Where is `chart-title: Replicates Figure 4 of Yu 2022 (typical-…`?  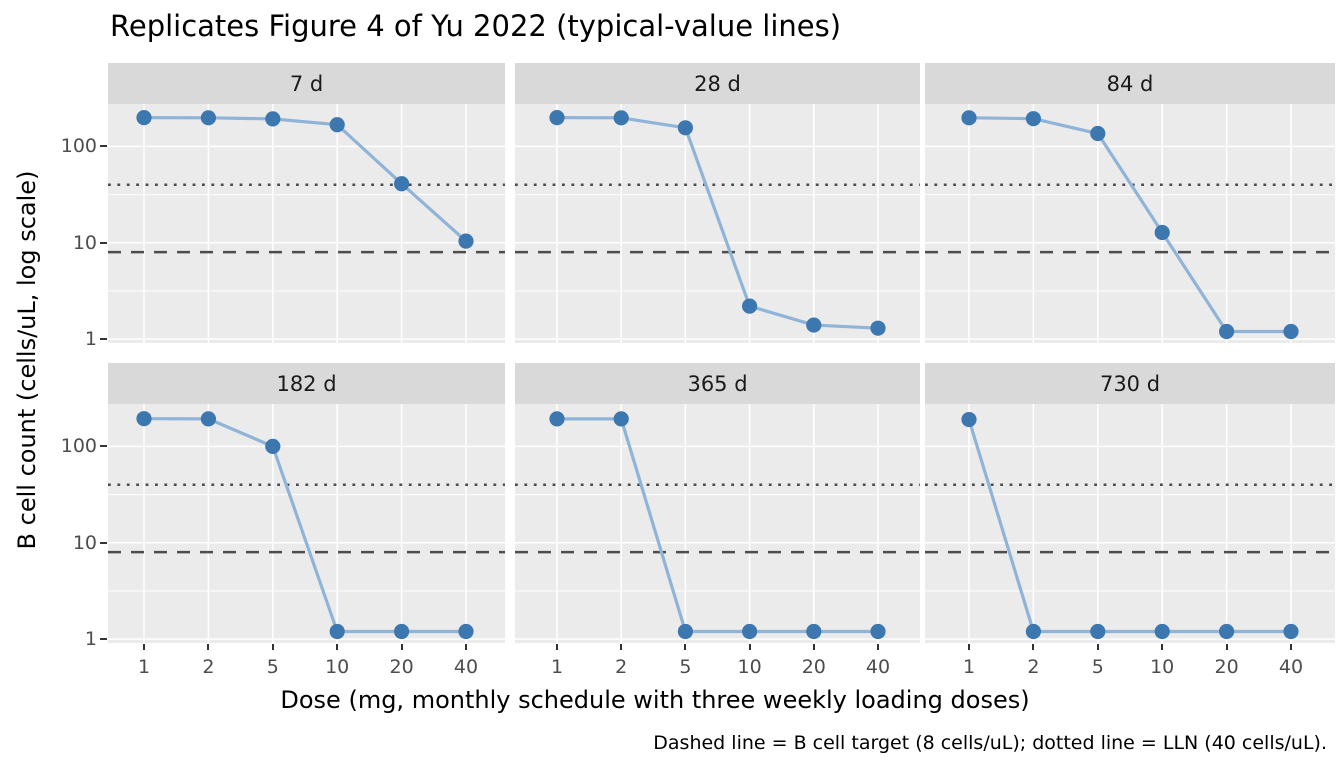 chart-title: Replicates Figure 4 of Yu 2022 (typical-… is located at coordinates (476, 26).